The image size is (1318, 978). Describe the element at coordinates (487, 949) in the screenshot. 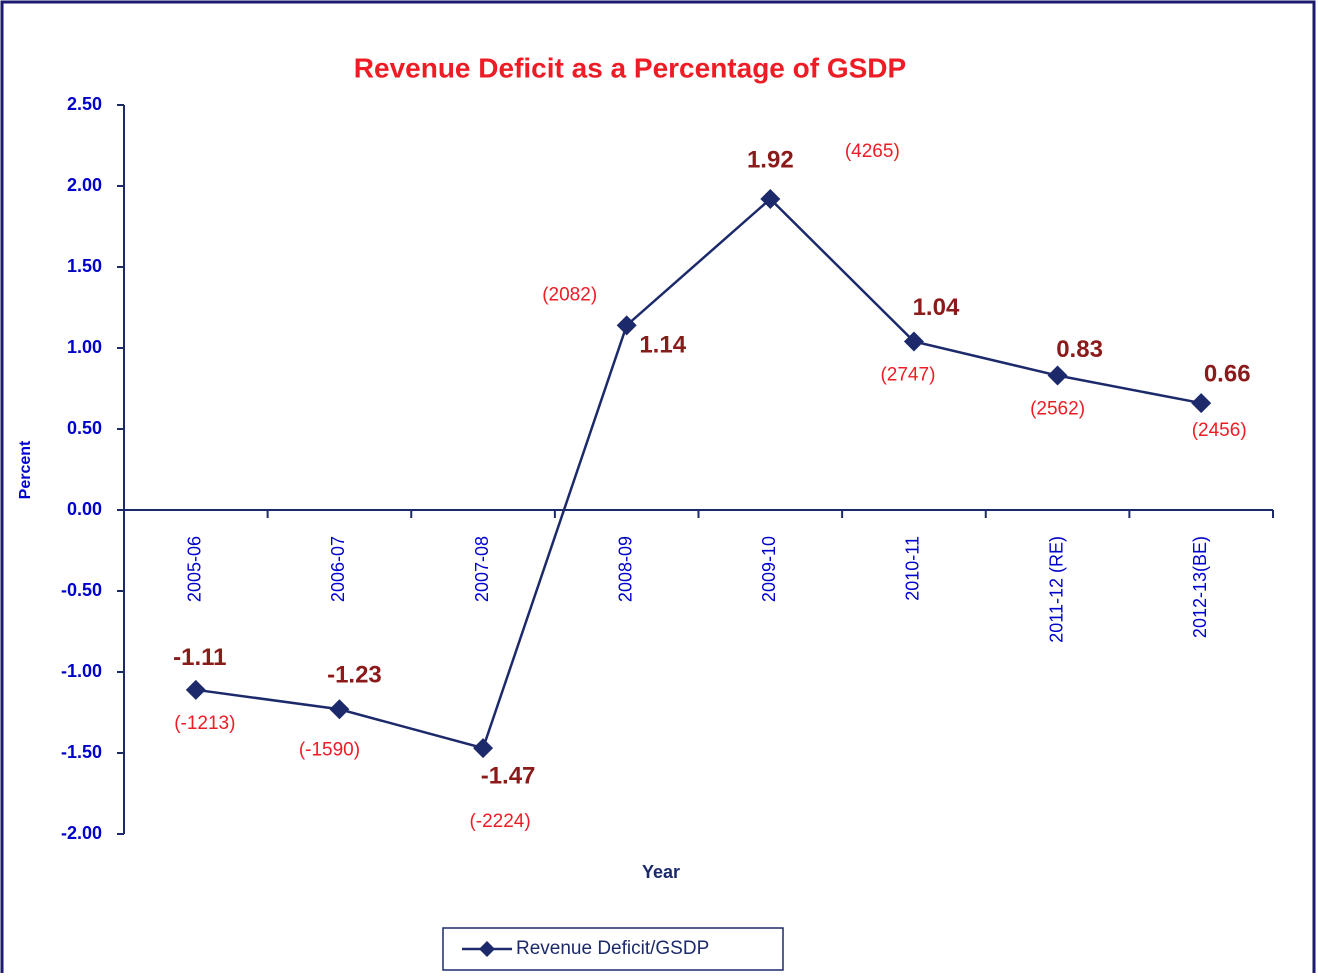

I see `legend-marker` at that location.